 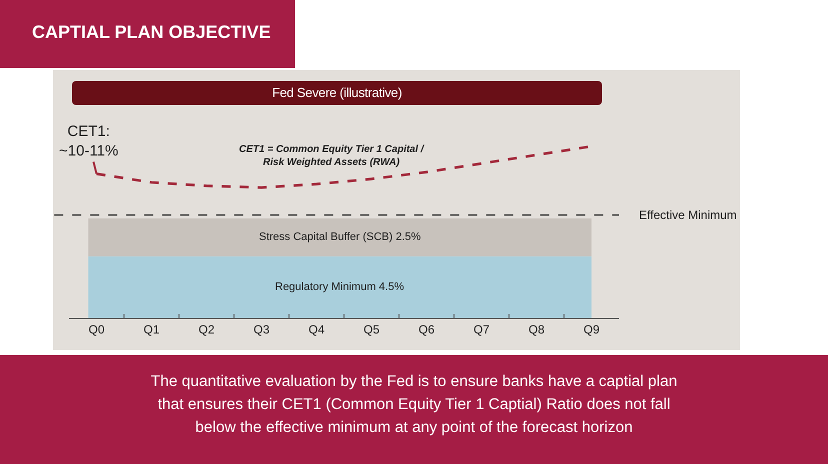 What do you see at coordinates (688, 215) in the screenshot?
I see `ref-line-label: Effective Minimum` at bounding box center [688, 215].